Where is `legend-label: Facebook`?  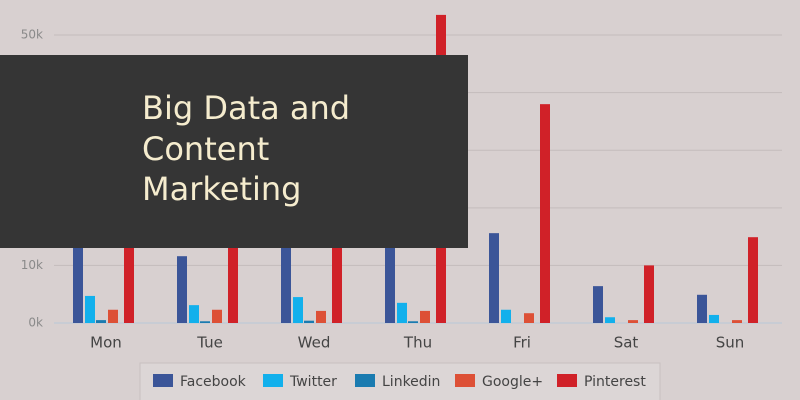
legend-label: Facebook is located at coordinates (213, 382).